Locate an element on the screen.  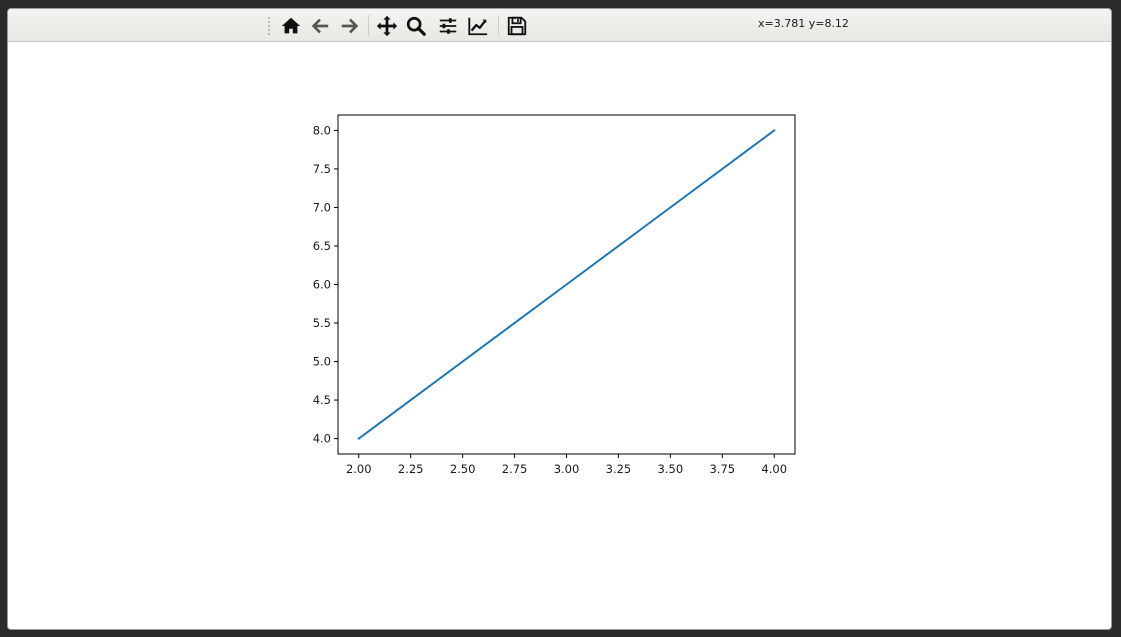
x-tick-label: 4.00 is located at coordinates (774, 469).